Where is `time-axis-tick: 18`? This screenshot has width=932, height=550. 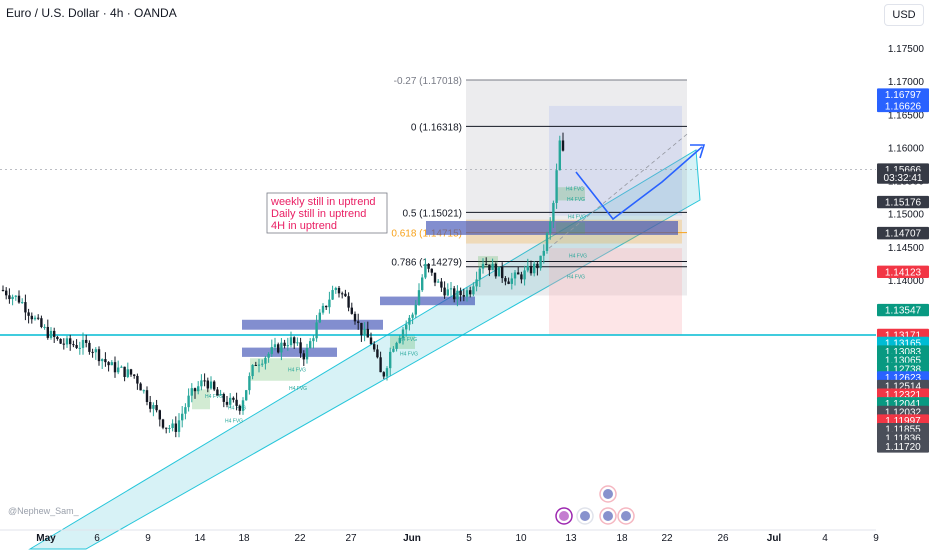
time-axis-tick: 18 is located at coordinates (244, 538).